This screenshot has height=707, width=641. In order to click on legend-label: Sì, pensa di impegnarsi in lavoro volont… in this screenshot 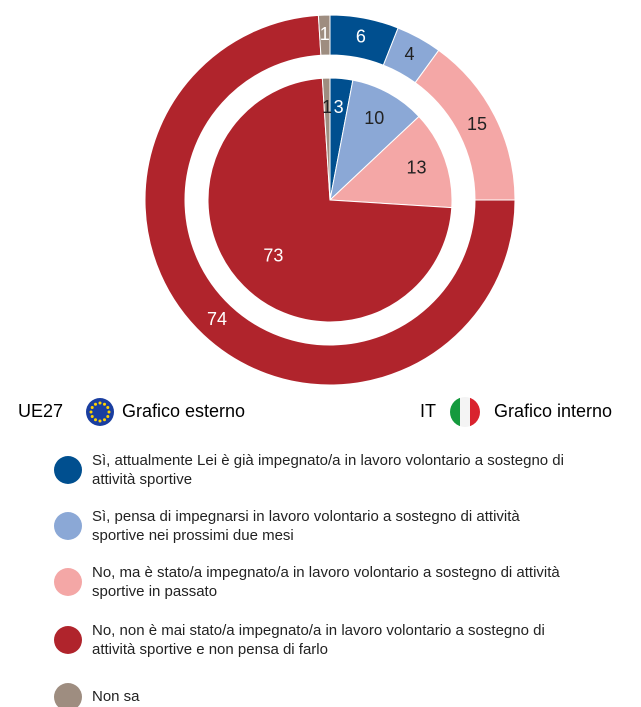, I will do `click(306, 526)`.